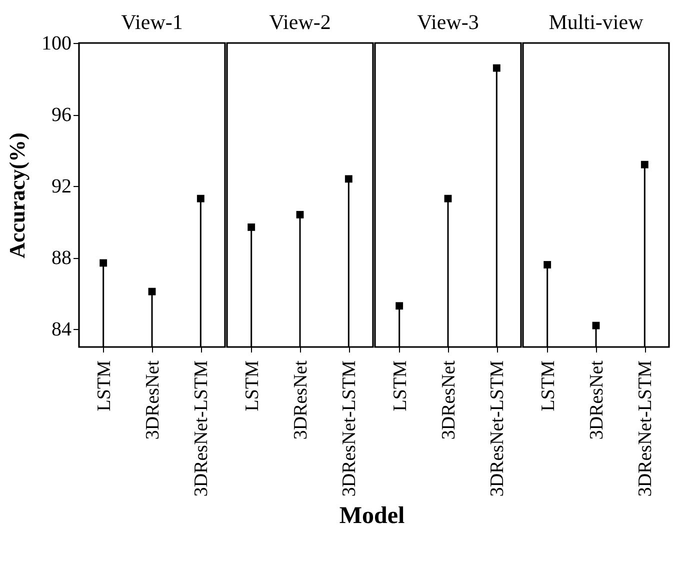 This screenshot has width=677, height=574. Describe the element at coordinates (152, 22) in the screenshot. I see `chart-title: View-1` at that location.